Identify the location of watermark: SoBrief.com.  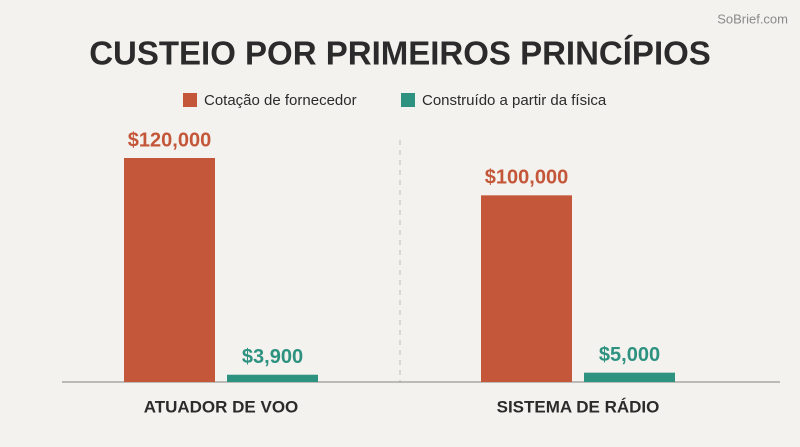
(752, 18).